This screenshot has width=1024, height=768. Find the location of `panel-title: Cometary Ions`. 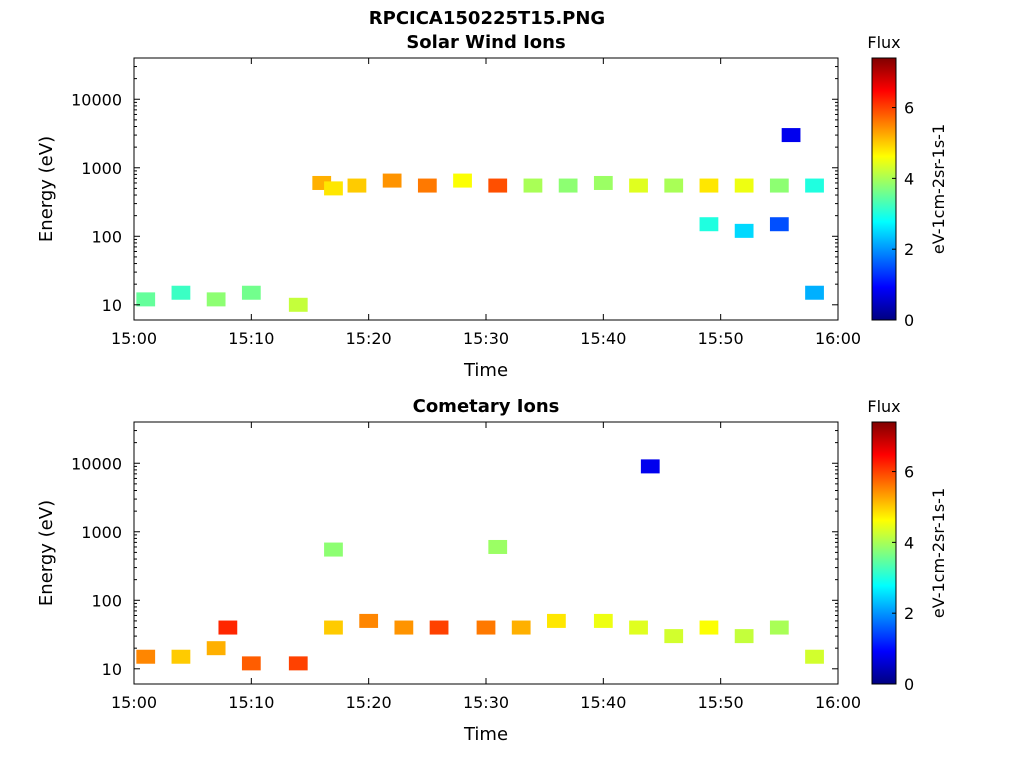

panel-title: Cometary Ions is located at coordinates (486, 406).